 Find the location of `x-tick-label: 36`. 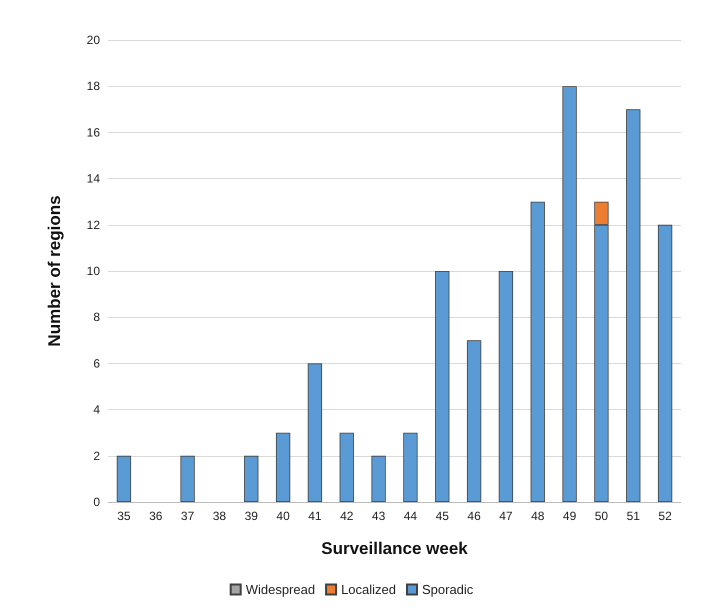

x-tick-label: 36 is located at coordinates (156, 516).